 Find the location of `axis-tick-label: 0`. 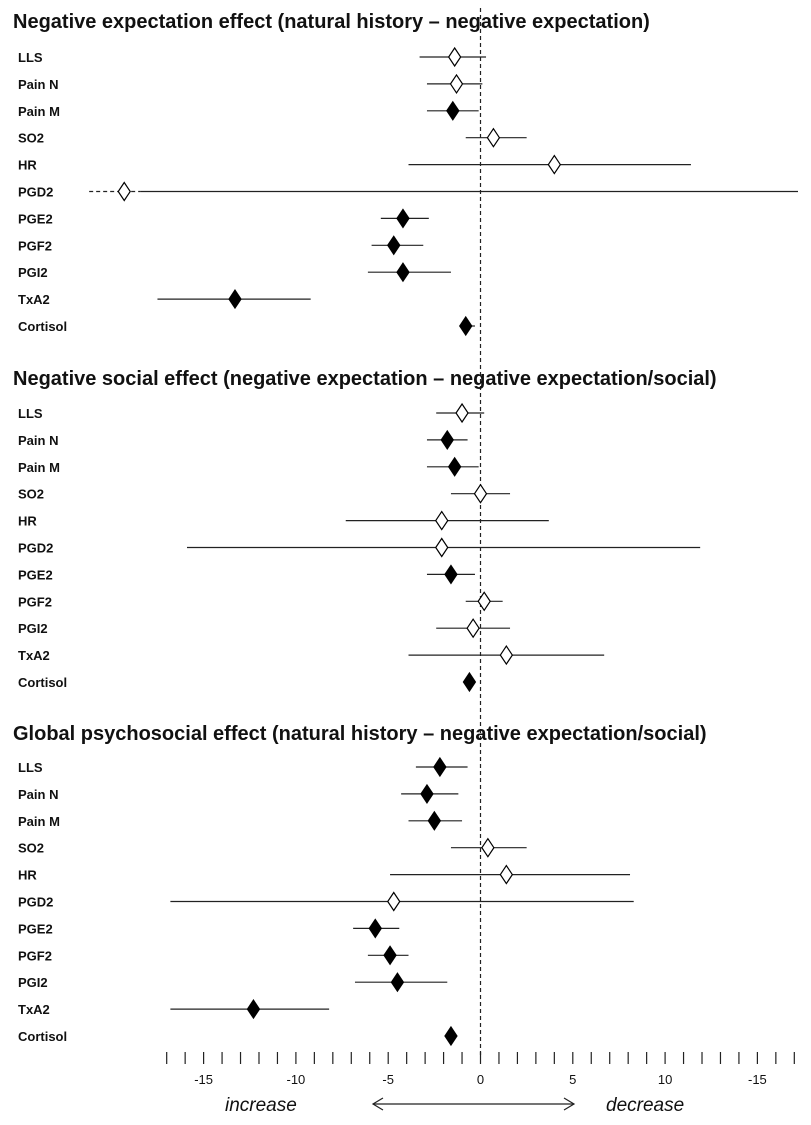

axis-tick-label: 0 is located at coordinates (480, 1079).